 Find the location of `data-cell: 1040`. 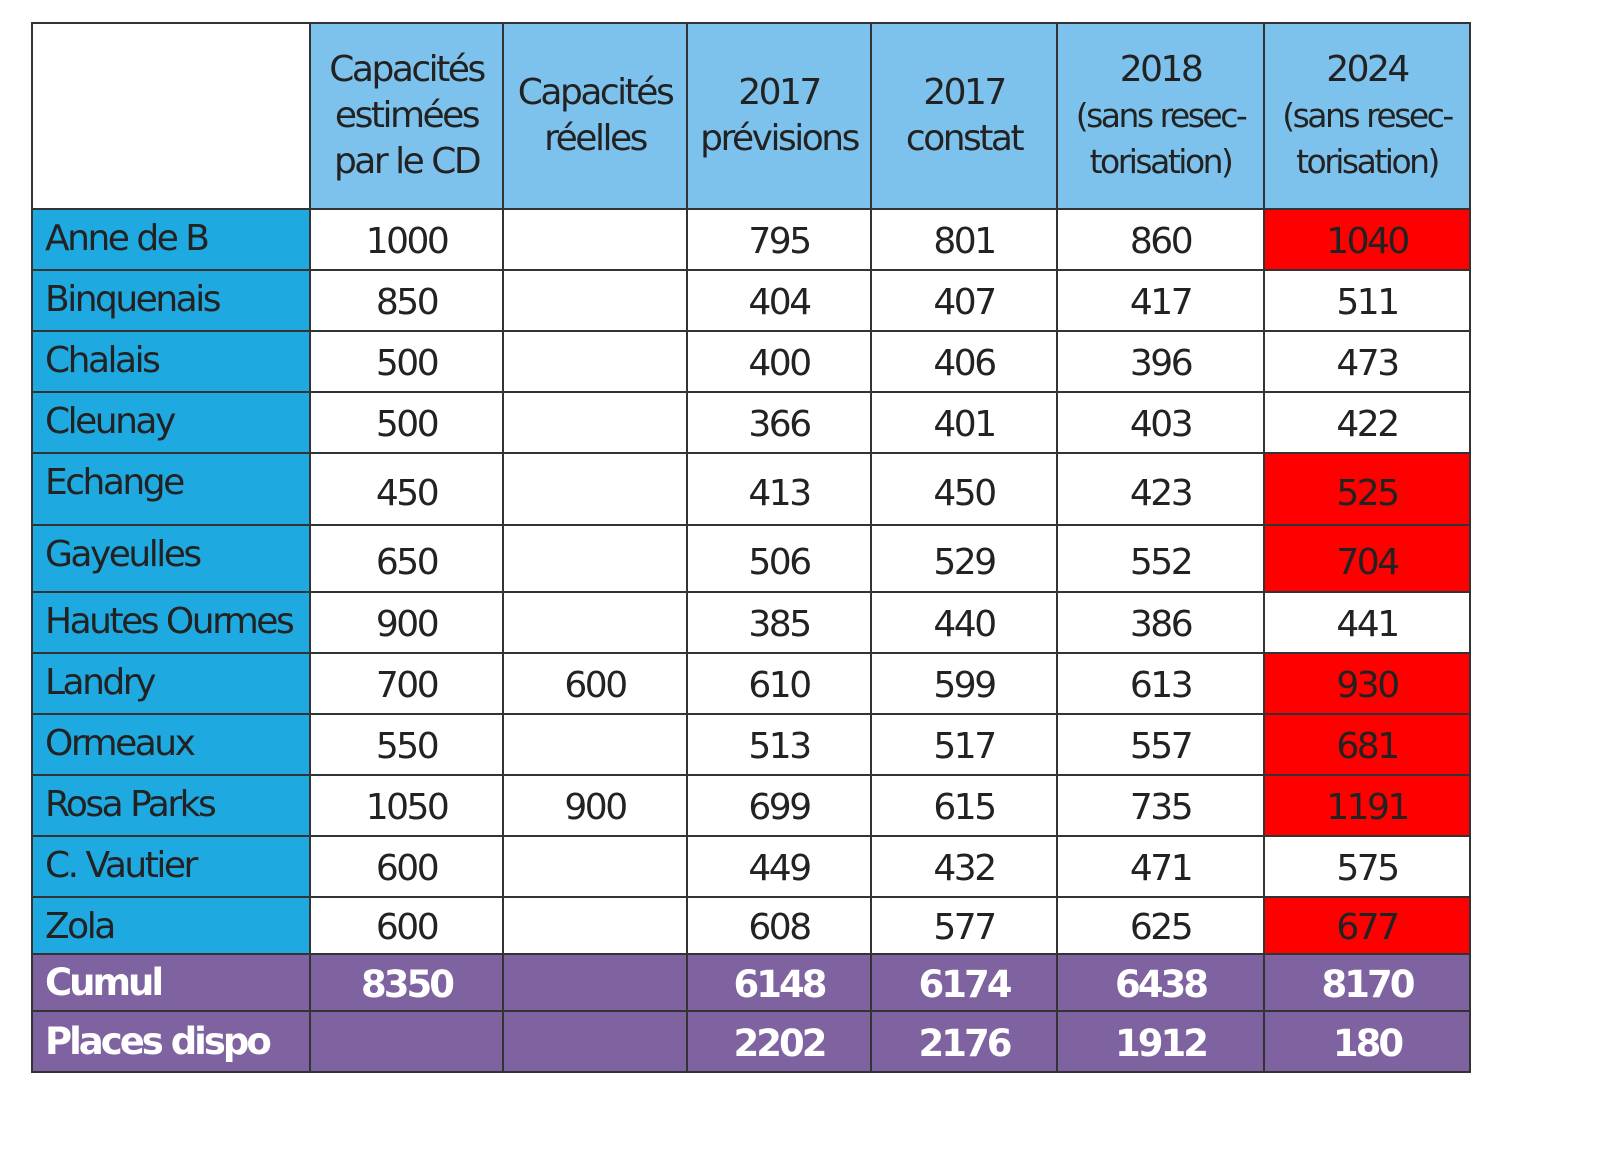

data-cell: 1040 is located at coordinates (1367, 239).